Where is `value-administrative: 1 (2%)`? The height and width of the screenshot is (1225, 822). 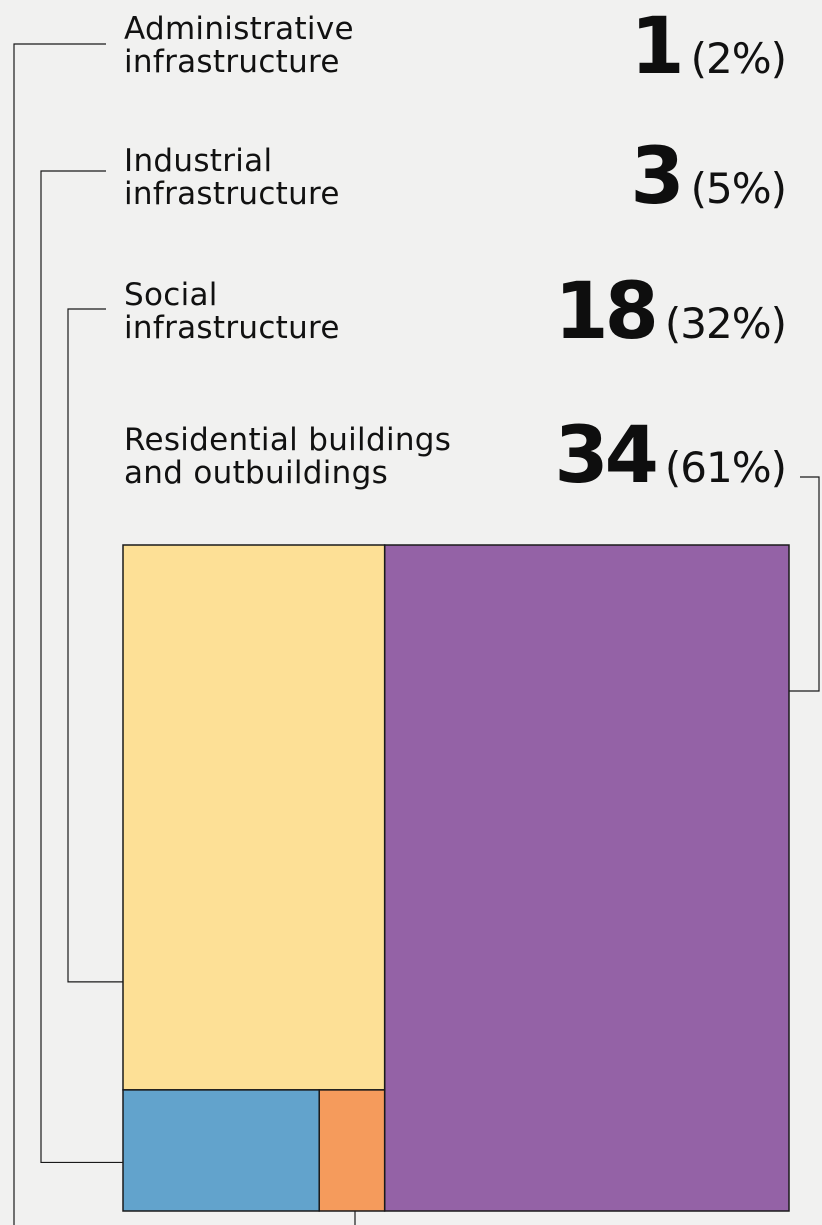 value-administrative: 1 (2%) is located at coordinates (708, 47).